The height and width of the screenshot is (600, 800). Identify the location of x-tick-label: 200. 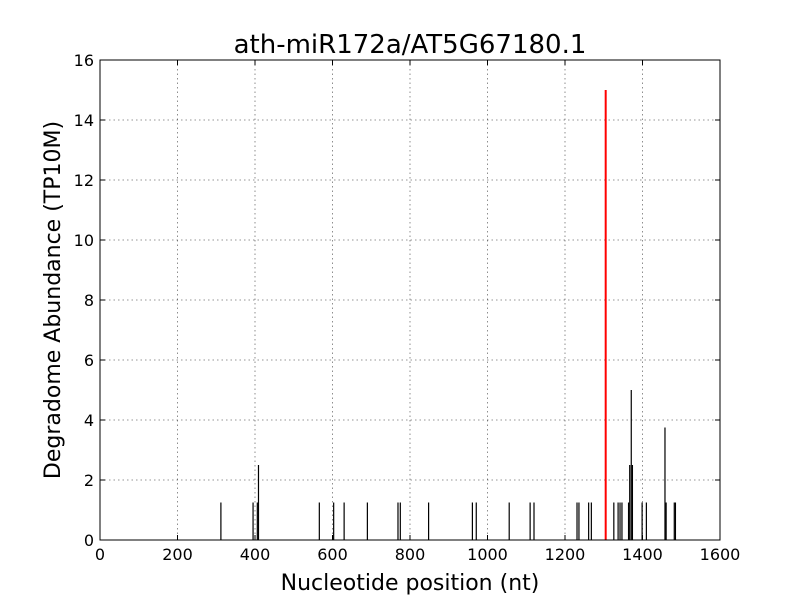
(177, 554).